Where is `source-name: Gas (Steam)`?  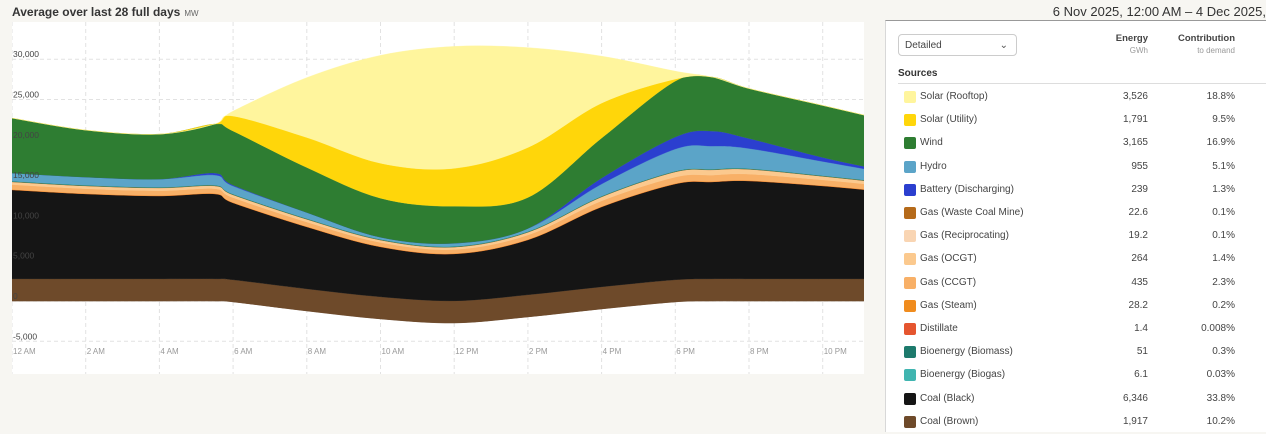
source-name: Gas (Steam) is located at coordinates (948, 305).